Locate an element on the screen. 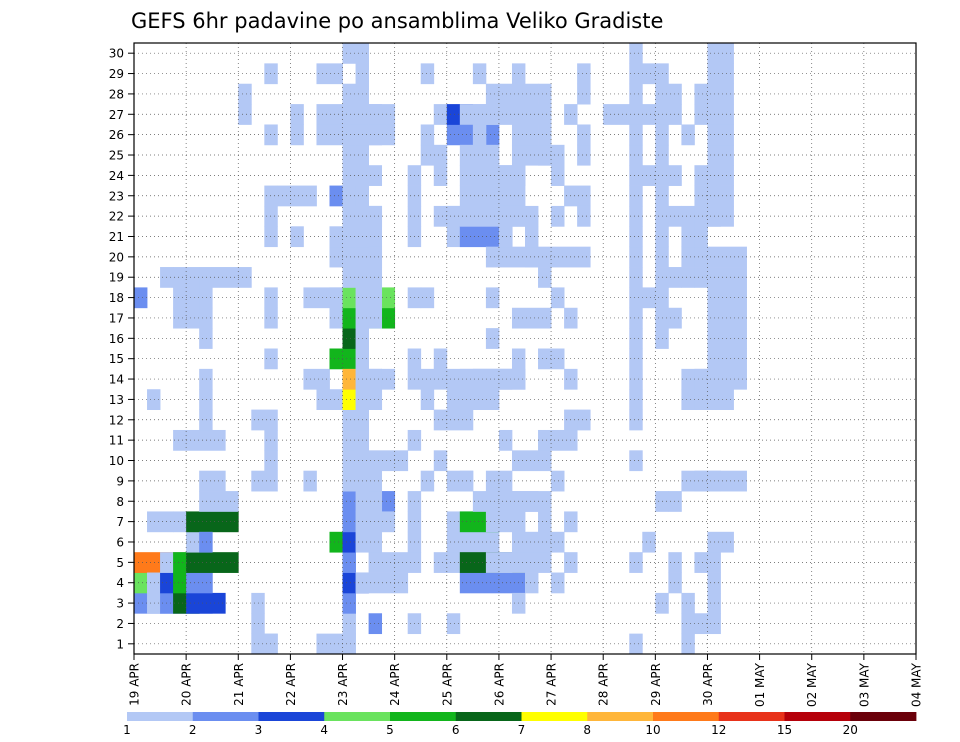 The width and height of the screenshot is (960, 742). y-tick-label: 15 is located at coordinates (116, 359).